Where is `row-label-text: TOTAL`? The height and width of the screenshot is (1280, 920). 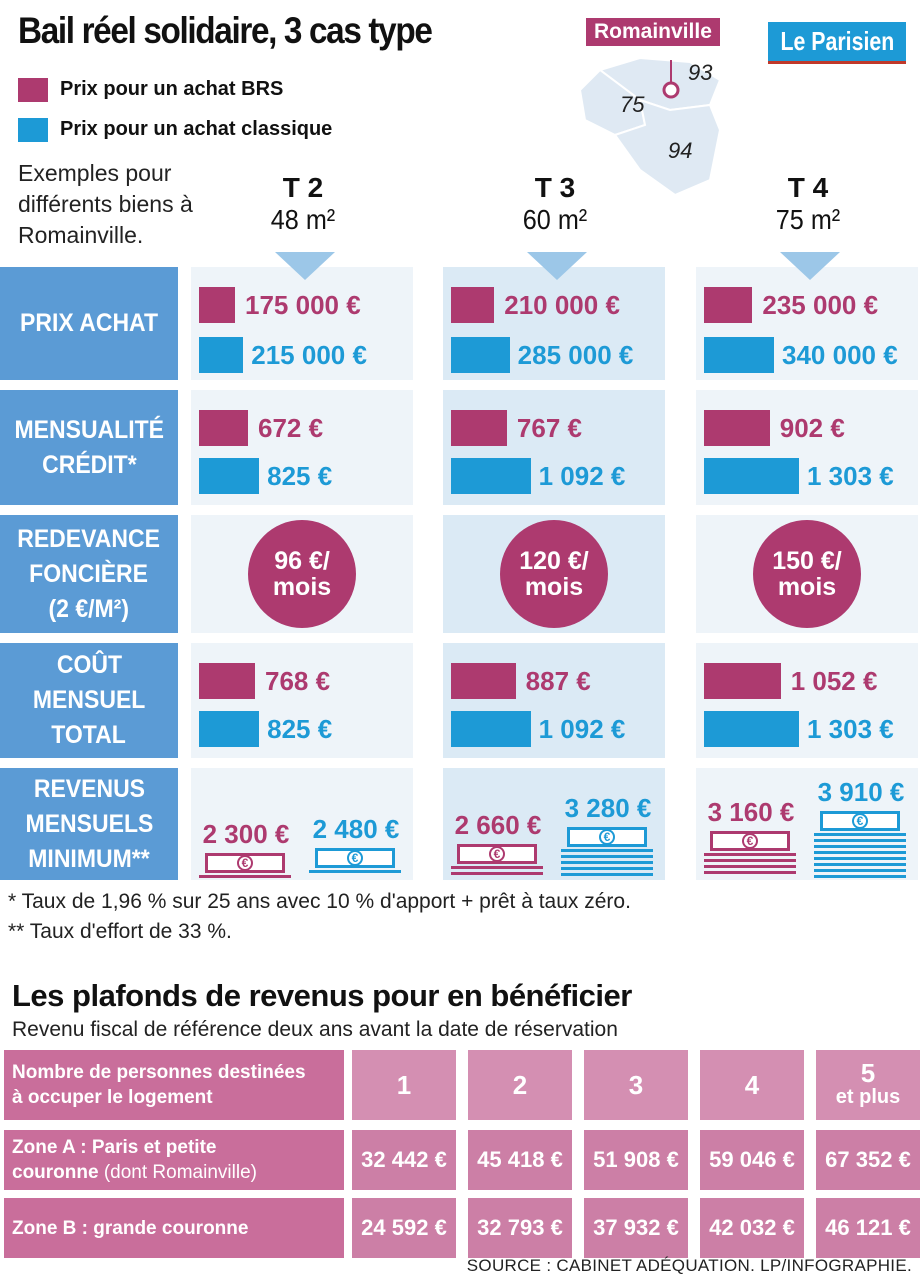
row-label-text: TOTAL is located at coordinates (89, 735).